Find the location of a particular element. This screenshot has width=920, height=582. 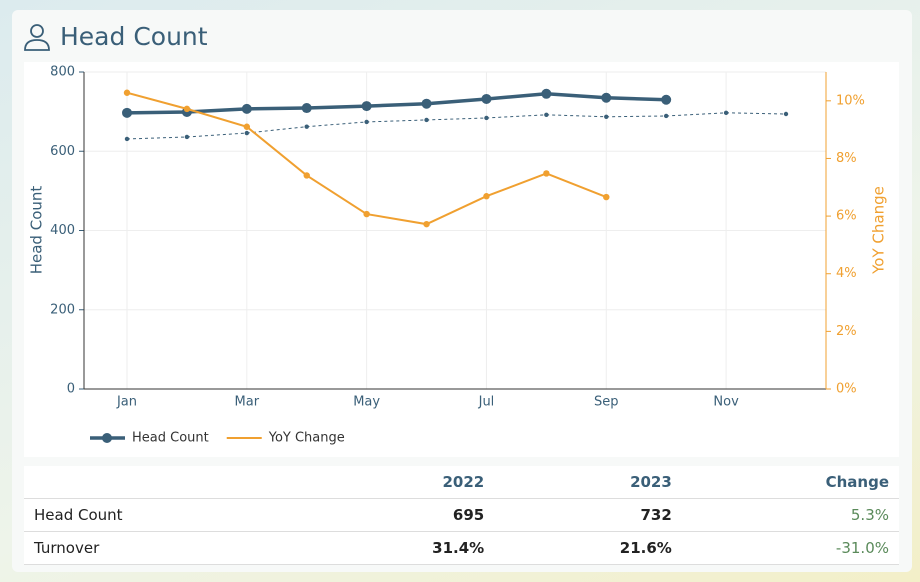

y-tick-label: 800 is located at coordinates (62, 72).